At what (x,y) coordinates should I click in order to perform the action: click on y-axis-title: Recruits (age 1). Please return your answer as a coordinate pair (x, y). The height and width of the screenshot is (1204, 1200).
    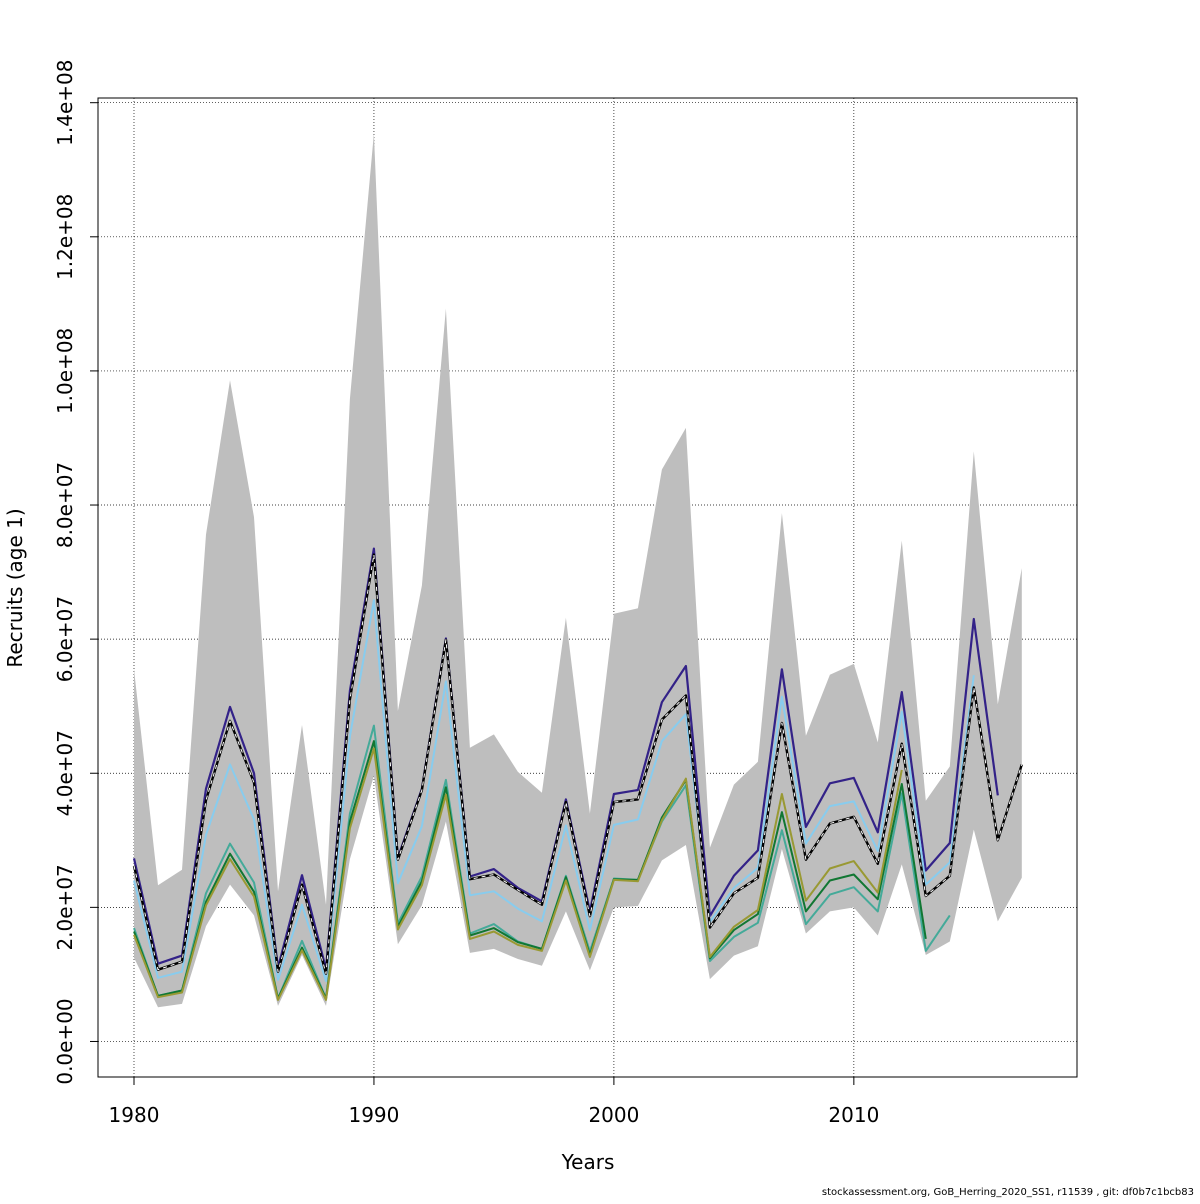
    Looking at the image, I should click on (15, 587).